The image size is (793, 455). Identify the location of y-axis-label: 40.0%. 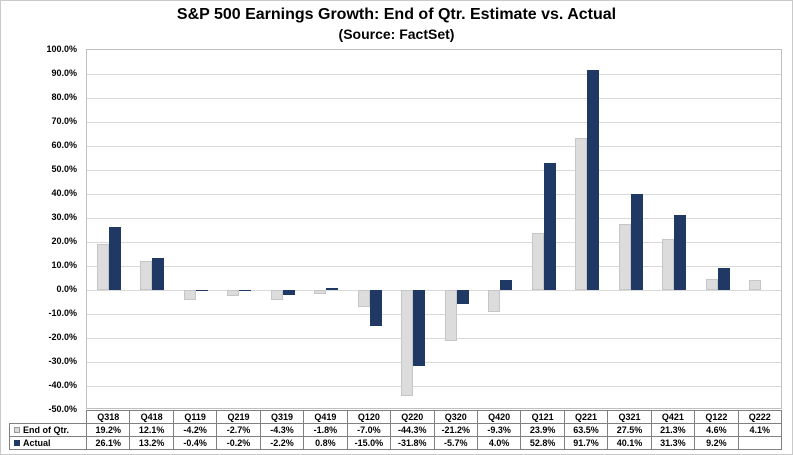
(64, 192).